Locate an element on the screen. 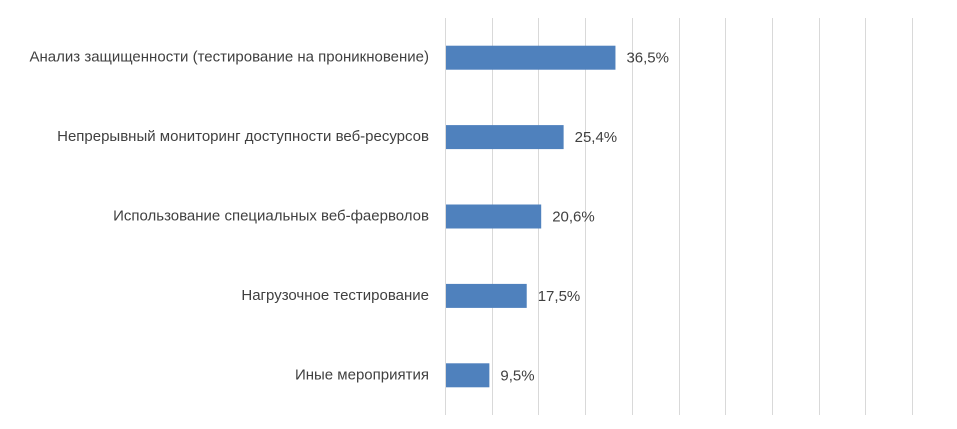 This screenshot has width=957, height=429. data-labels: 36,5% 25,4% 20,6% 17,5% 9,5% is located at coordinates (584, 217).